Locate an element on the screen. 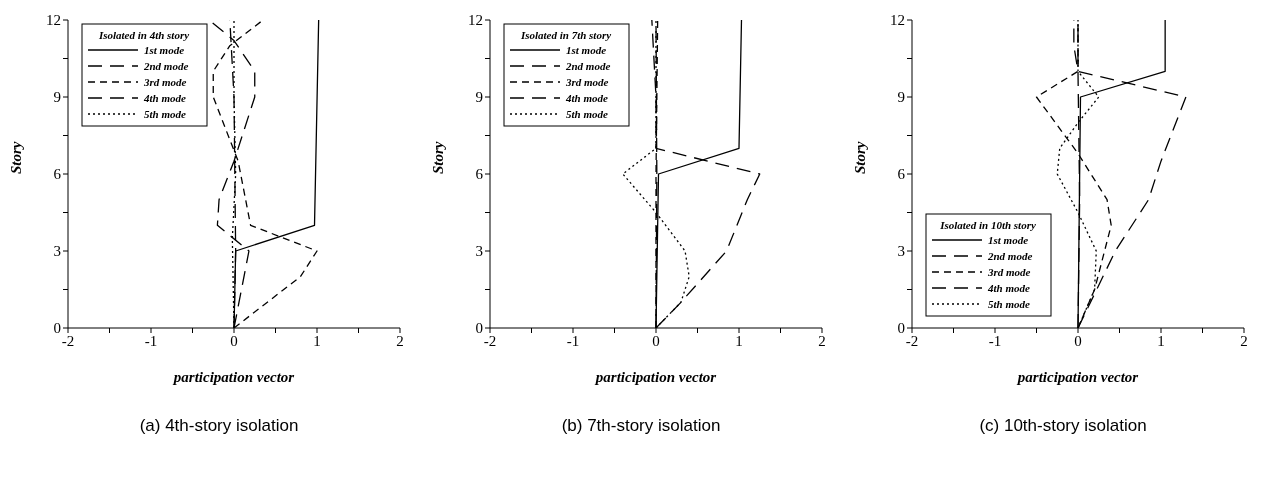 Image resolution: width=1284 pixels, height=477 pixels. text: (a) 4th-story isolation is located at coordinates (219, 426).